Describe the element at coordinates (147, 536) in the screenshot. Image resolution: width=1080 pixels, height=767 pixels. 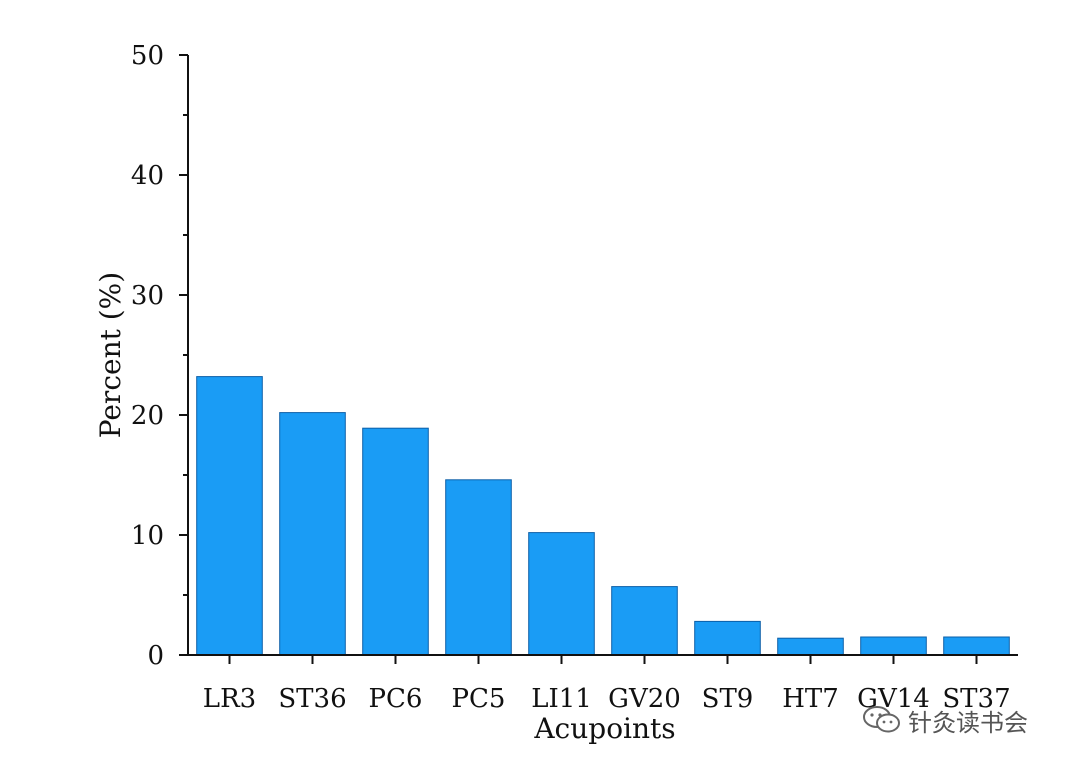
I see `y-tick-label: 10` at that location.